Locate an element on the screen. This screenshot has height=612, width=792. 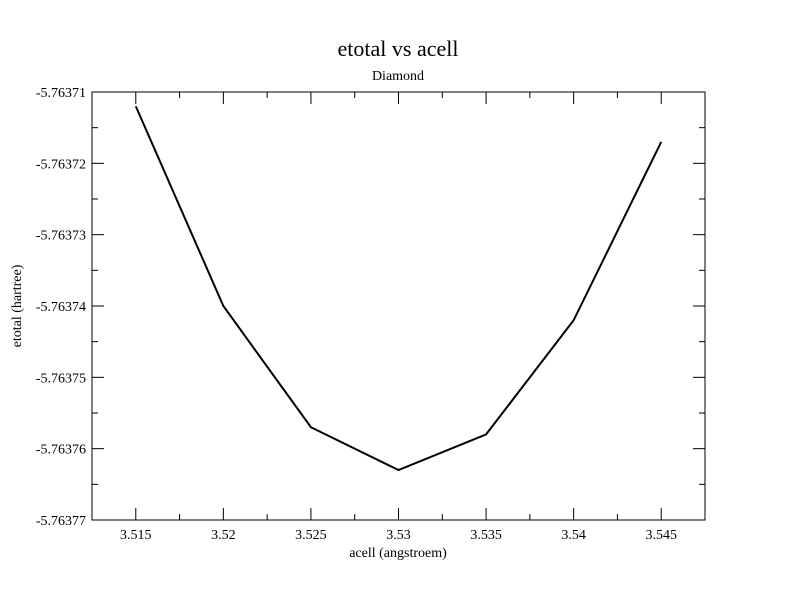
x-axis-label: acell (angstroem) is located at coordinates (398, 553).